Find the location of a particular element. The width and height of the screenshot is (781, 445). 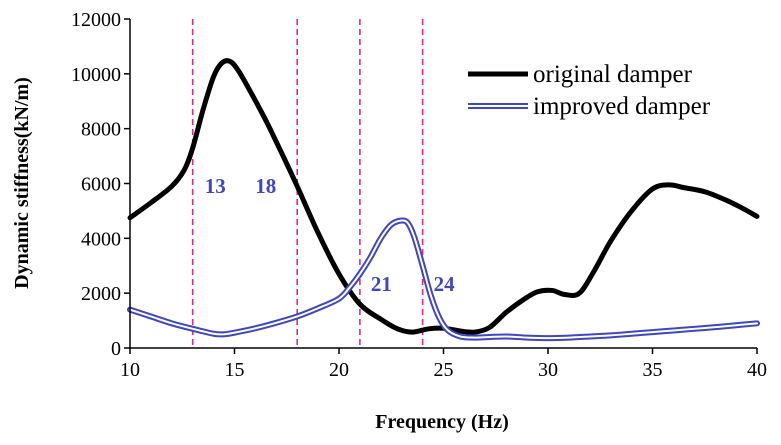

y-tick-label: 12000 is located at coordinates (96, 20).